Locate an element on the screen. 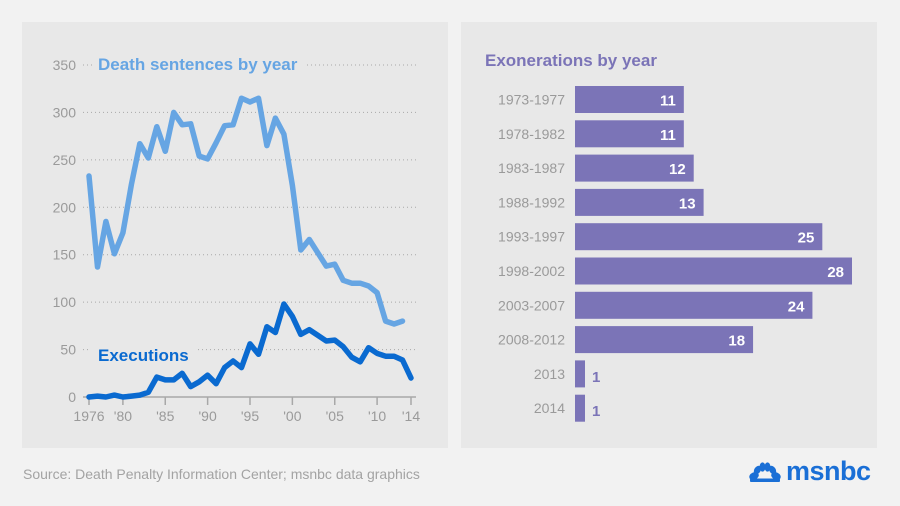  y-tick-label: 350 is located at coordinates (65, 65).